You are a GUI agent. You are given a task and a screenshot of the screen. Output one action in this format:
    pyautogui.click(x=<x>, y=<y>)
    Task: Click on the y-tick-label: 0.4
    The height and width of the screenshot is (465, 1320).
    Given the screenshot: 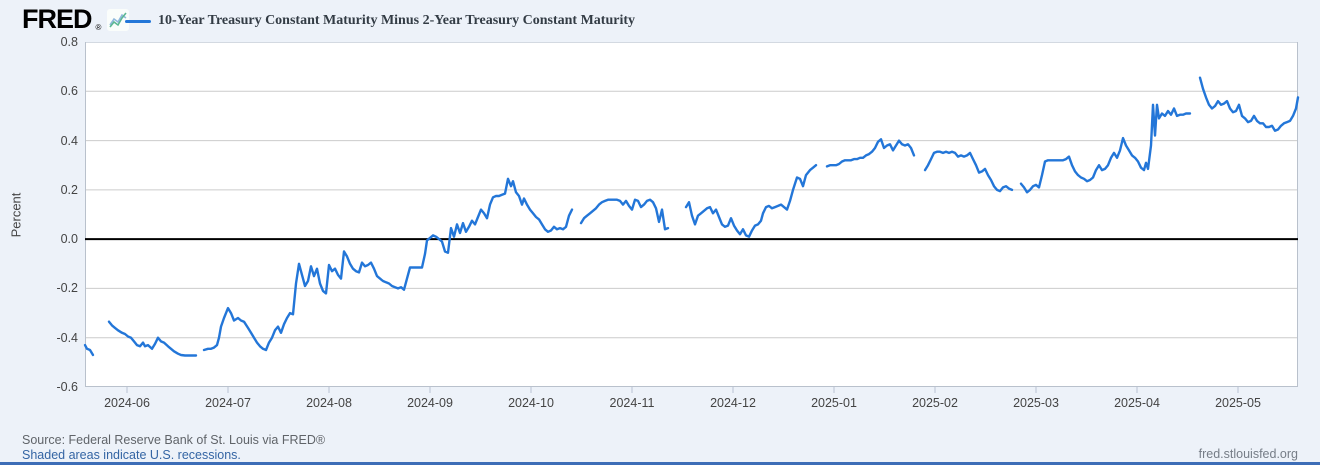 What is the action you would take?
    pyautogui.click(x=69, y=140)
    